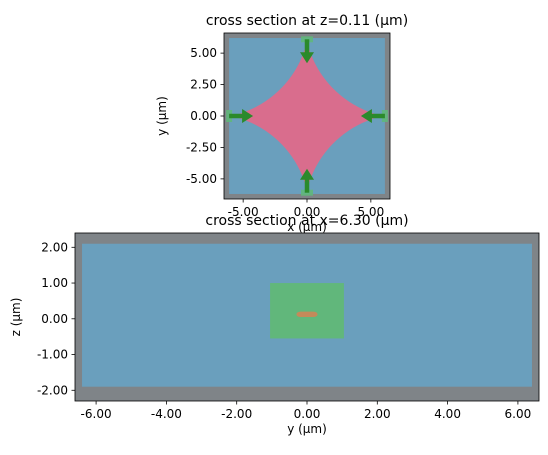 This screenshot has width=548, height=455. I want to click on y-axis-label: z (μm), so click(16, 317).